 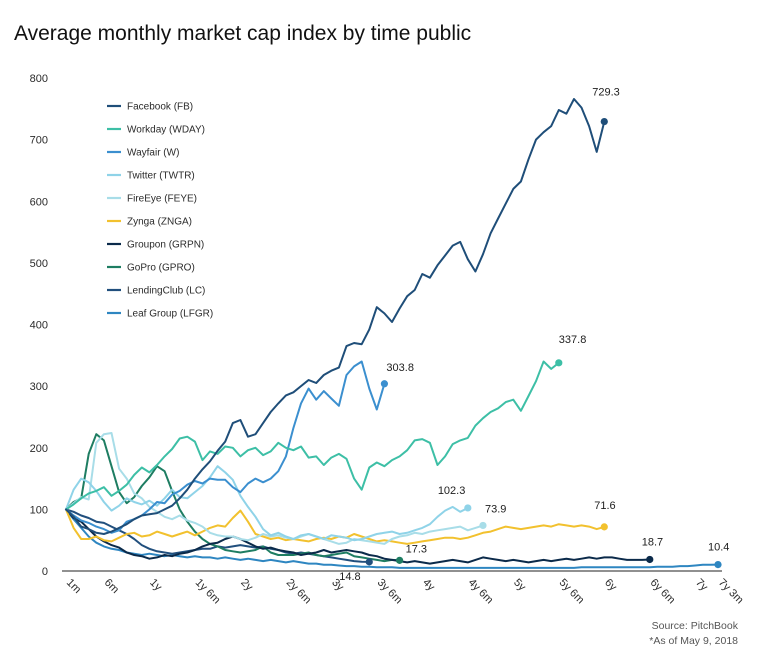 What do you see at coordinates (299, 592) in the screenshot?
I see `x-tick-label: 2y 6m` at bounding box center [299, 592].